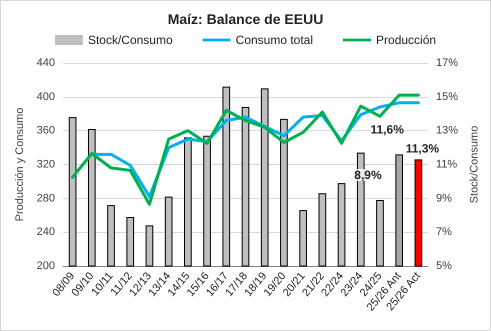 Image resolution: width=491 pixels, height=331 pixels. I want to click on data-label: 8,9%, so click(368, 175).